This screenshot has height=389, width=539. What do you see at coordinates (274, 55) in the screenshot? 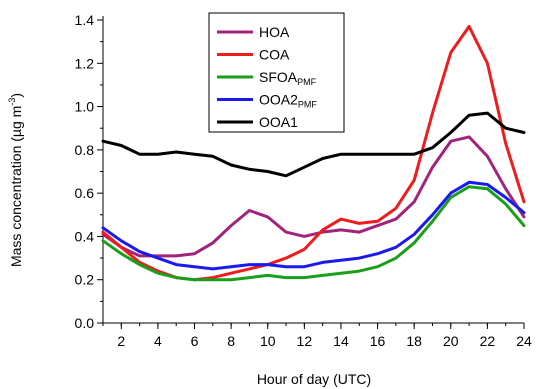
I see `legend-label: COA` at bounding box center [274, 55].